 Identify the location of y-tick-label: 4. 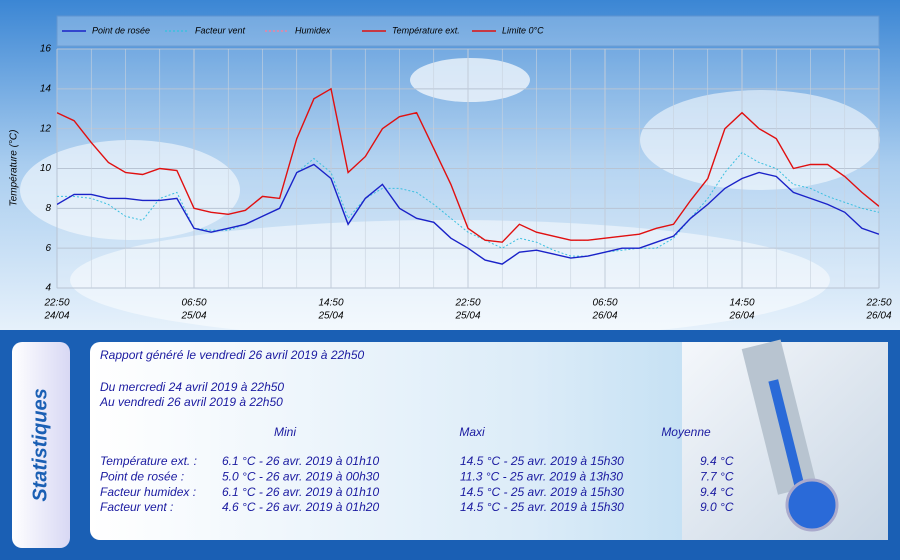
(48, 288).